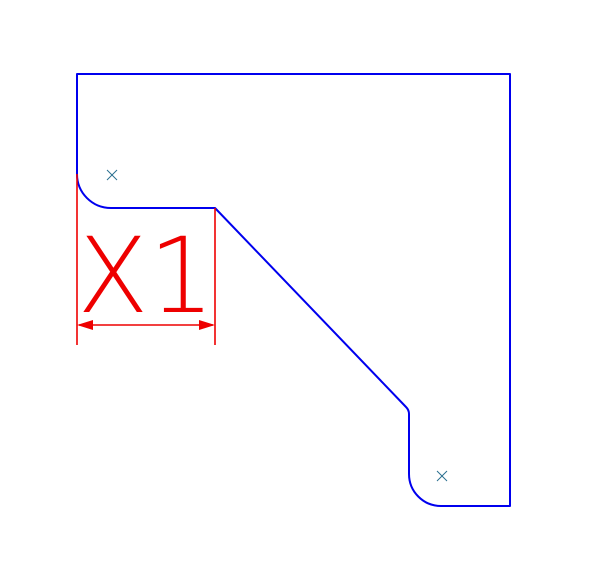 The width and height of the screenshot is (589, 567). Describe the element at coordinates (145, 276) in the screenshot. I see `dimension-label: X1` at that location.